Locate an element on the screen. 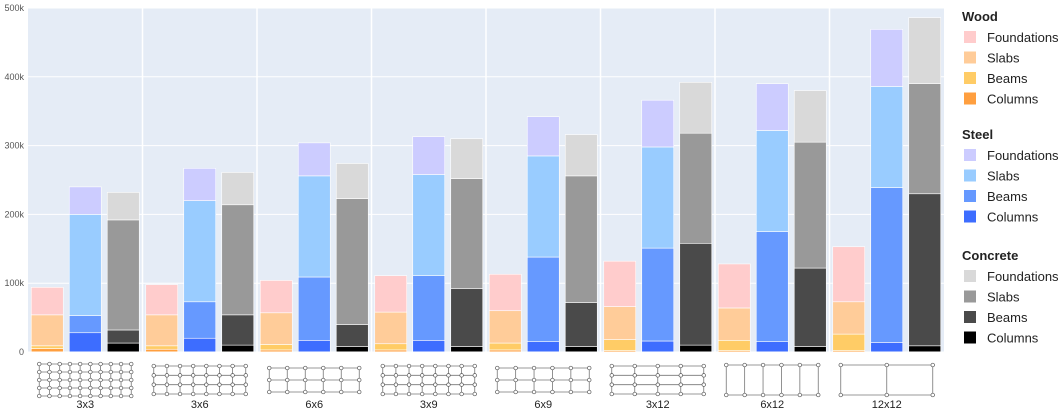 Image resolution: width=1064 pixels, height=411 pixels. grid-schematic-6x6 is located at coordinates (314, 380).